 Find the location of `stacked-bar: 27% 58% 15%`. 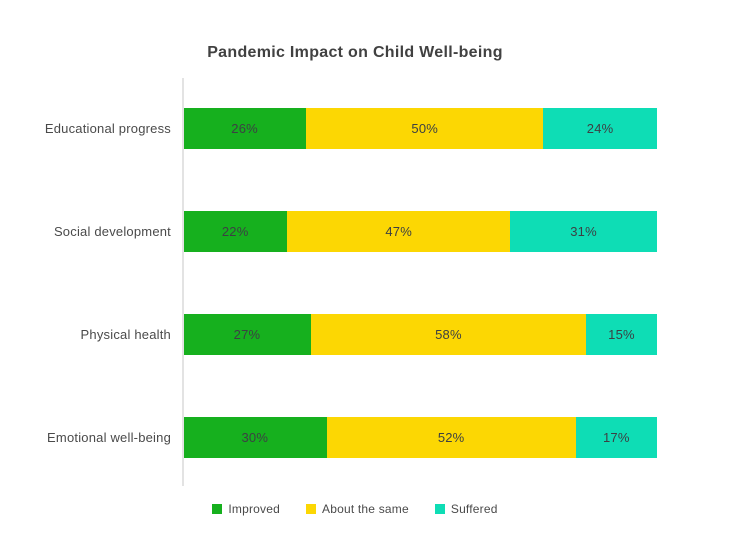

stacked-bar: 27% 58% 15% is located at coordinates (420, 334).